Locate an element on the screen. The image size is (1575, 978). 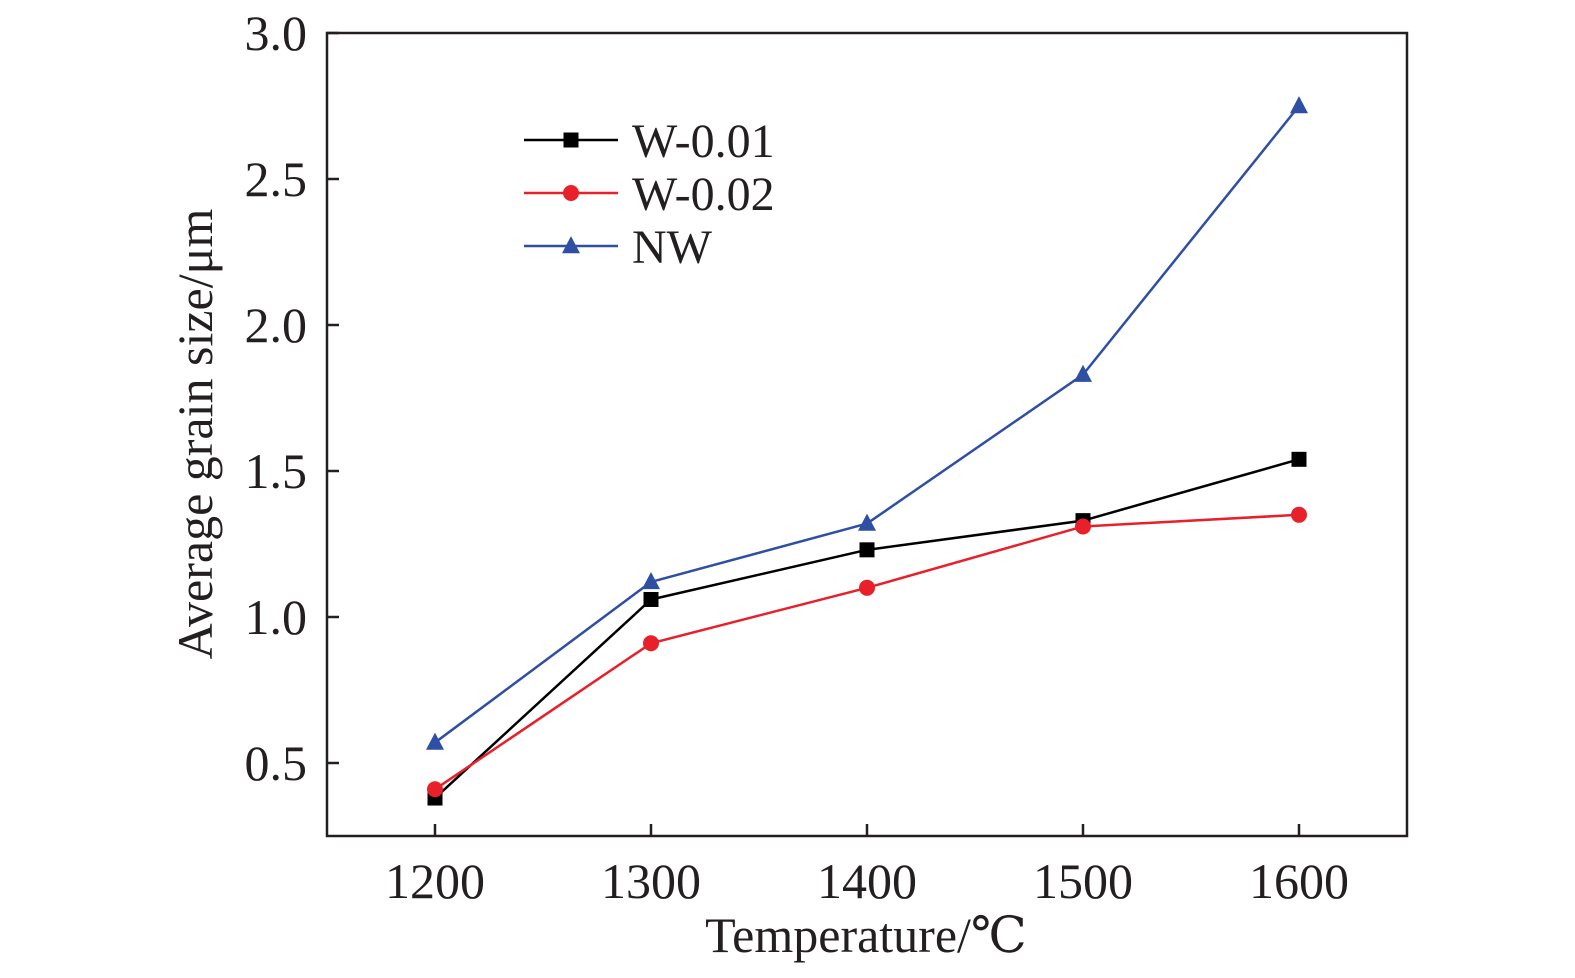
x-tick-label: 1300 is located at coordinates (651, 881).